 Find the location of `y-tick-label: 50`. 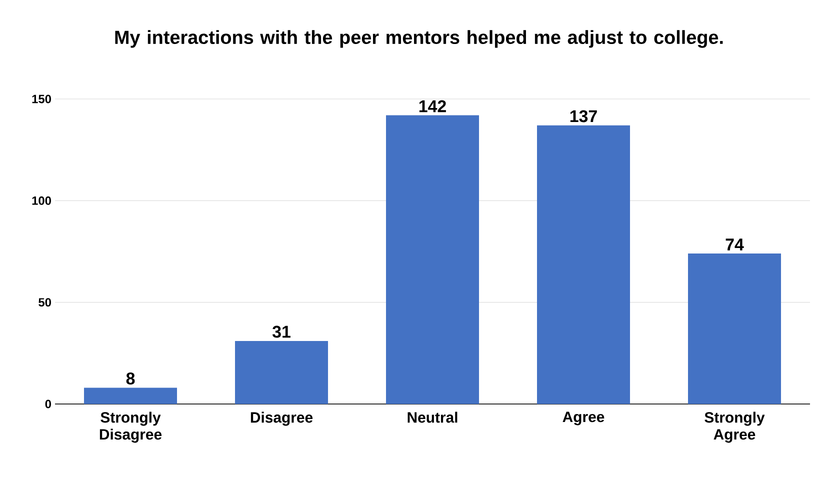

y-tick-label: 50 is located at coordinates (44, 302).